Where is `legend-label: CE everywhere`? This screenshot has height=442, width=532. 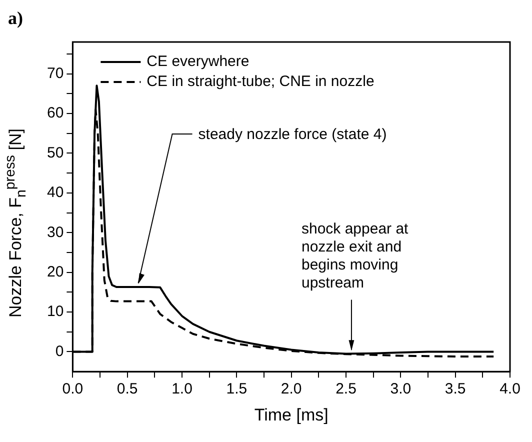
legend-label: CE everywhere is located at coordinates (198, 61).